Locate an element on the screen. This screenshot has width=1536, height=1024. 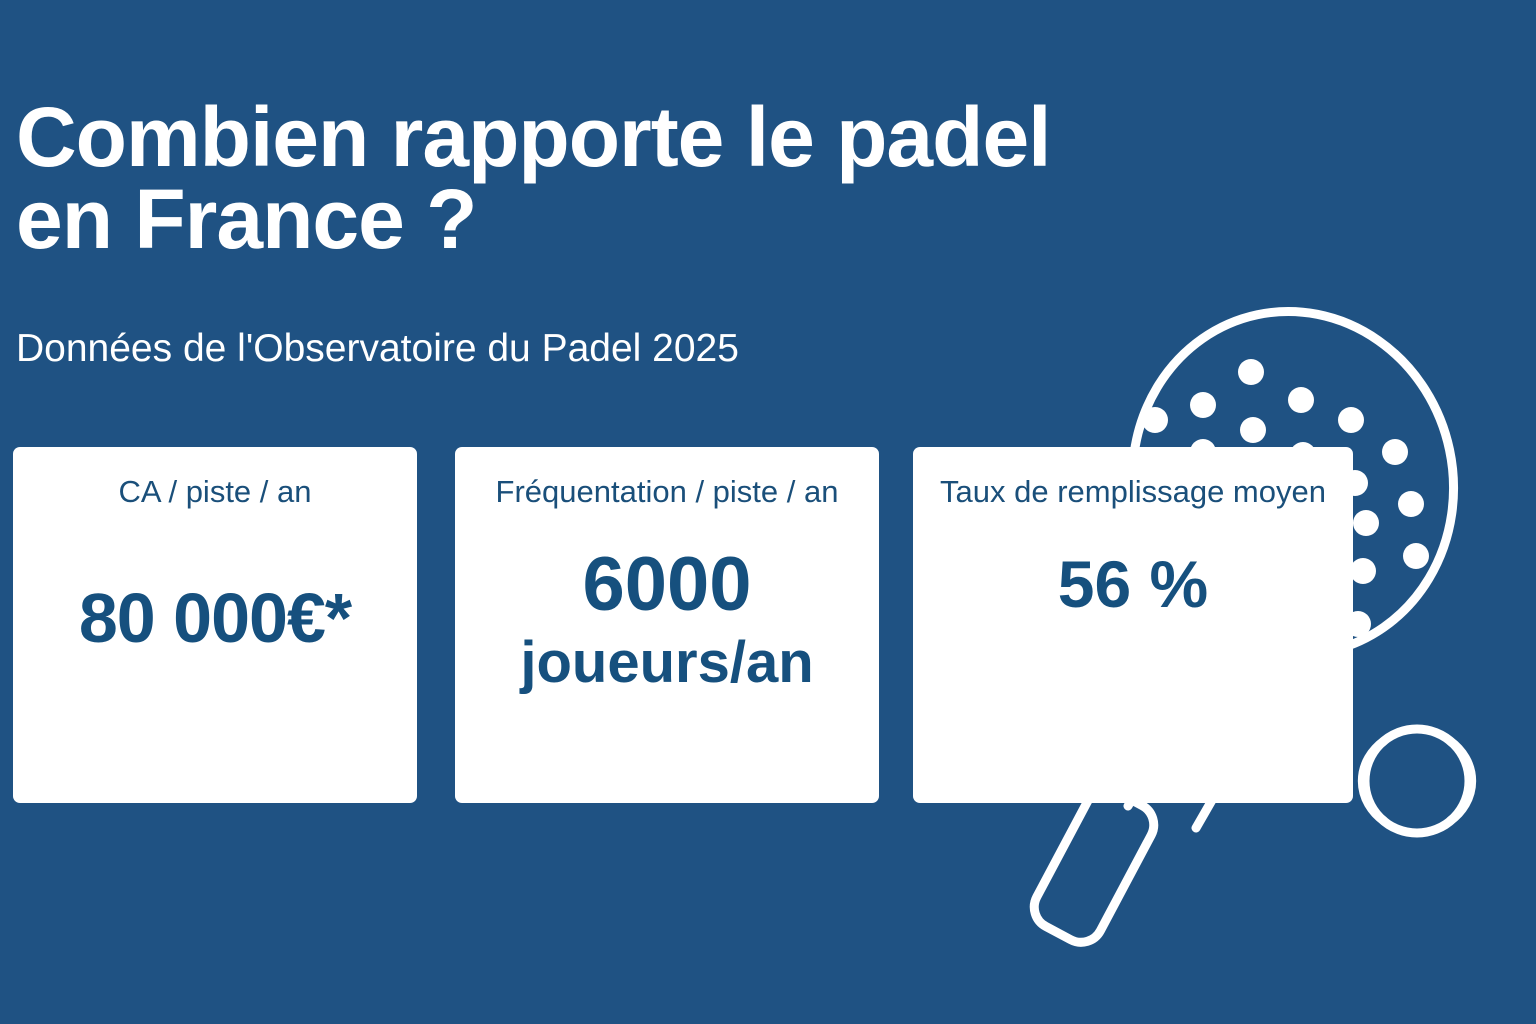
racket-handle-icon is located at coordinates (1094, 866).